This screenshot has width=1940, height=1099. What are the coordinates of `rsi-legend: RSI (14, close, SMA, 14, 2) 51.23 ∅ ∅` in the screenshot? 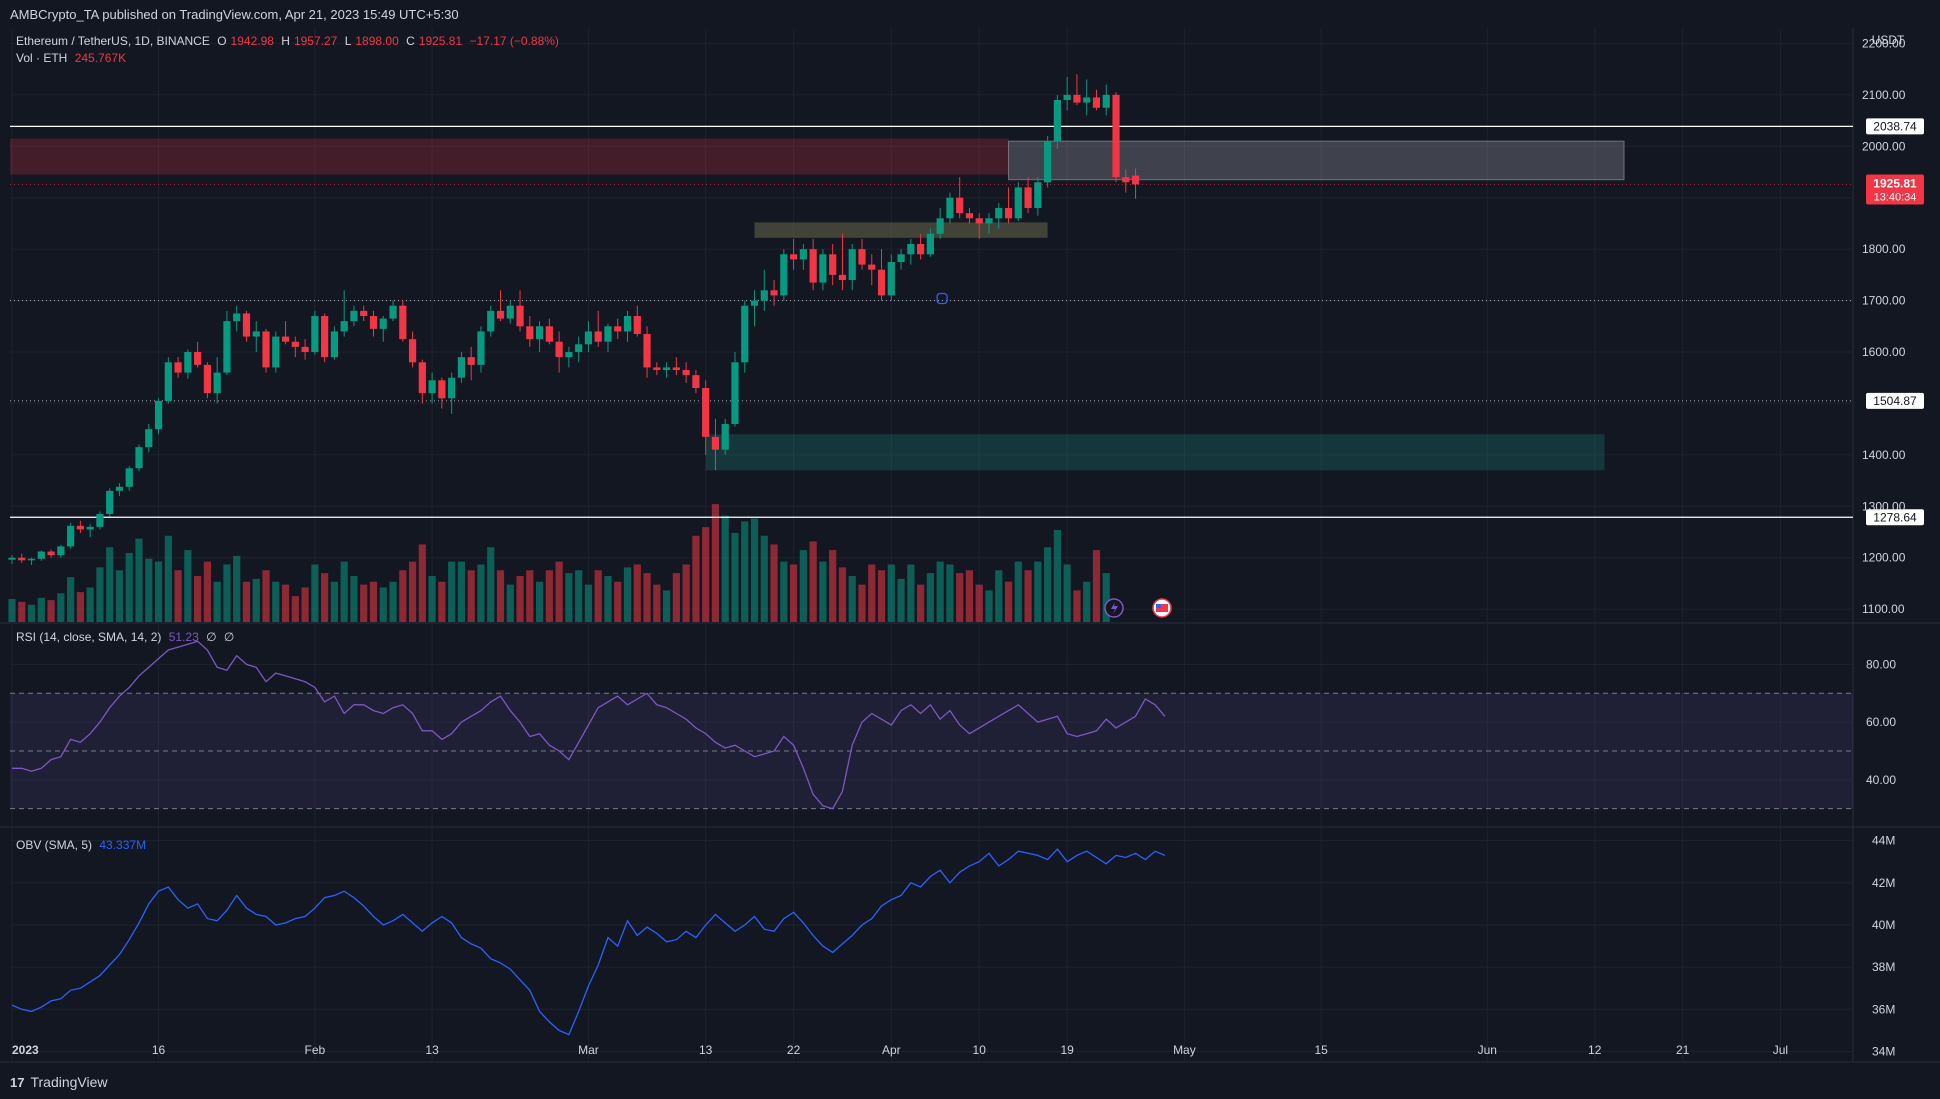 It's located at (127, 637).